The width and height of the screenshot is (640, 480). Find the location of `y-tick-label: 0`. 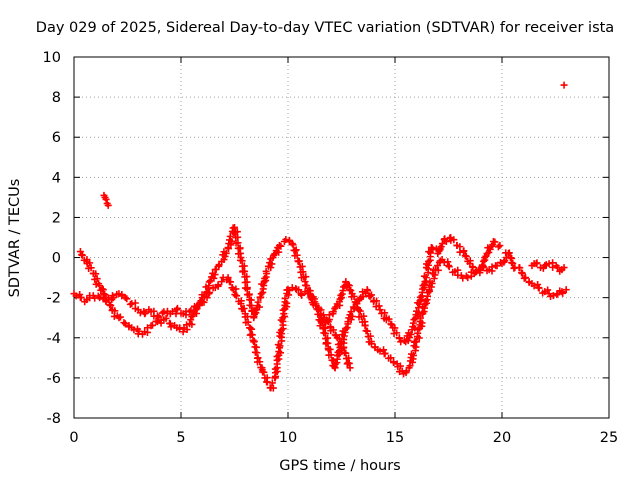

y-tick-label: 0 is located at coordinates (56, 259).